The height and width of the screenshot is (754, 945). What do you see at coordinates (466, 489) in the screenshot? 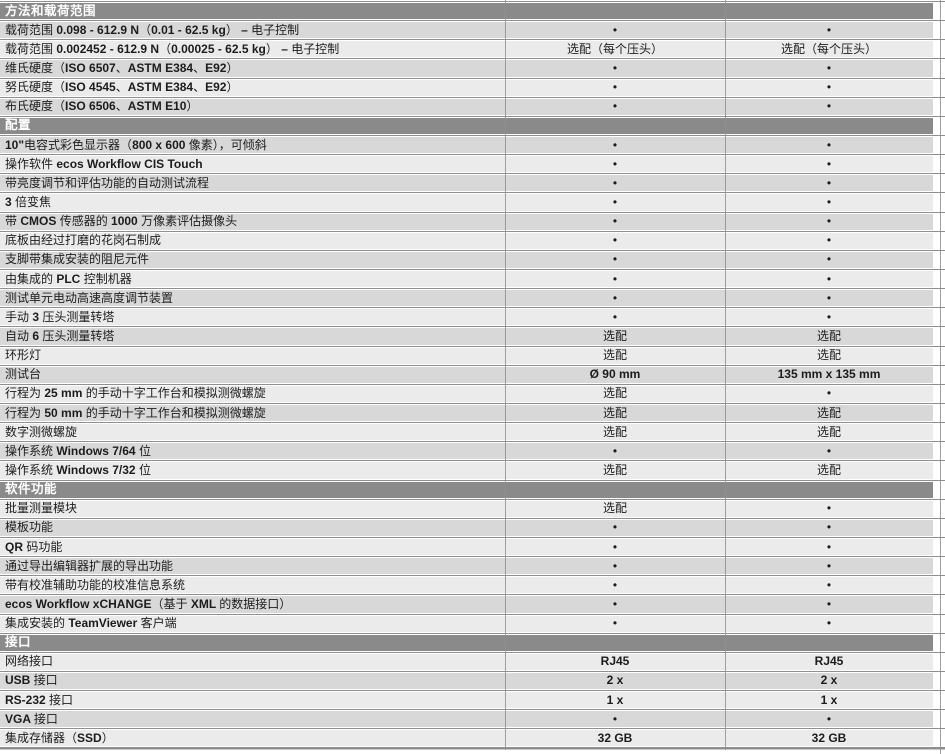
I see `section-header-cells: 软件功能` at bounding box center [466, 489].